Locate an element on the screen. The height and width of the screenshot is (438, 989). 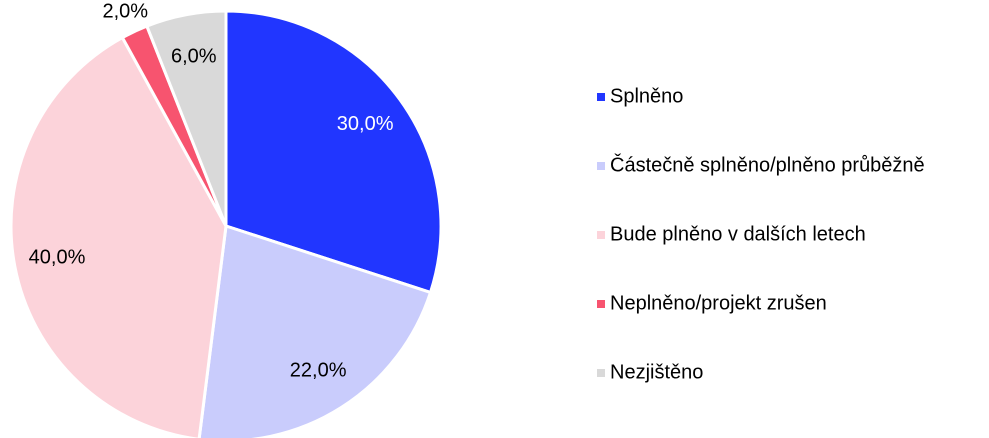
legend-label: Neplněno/projekt zrušen is located at coordinates (718, 303).